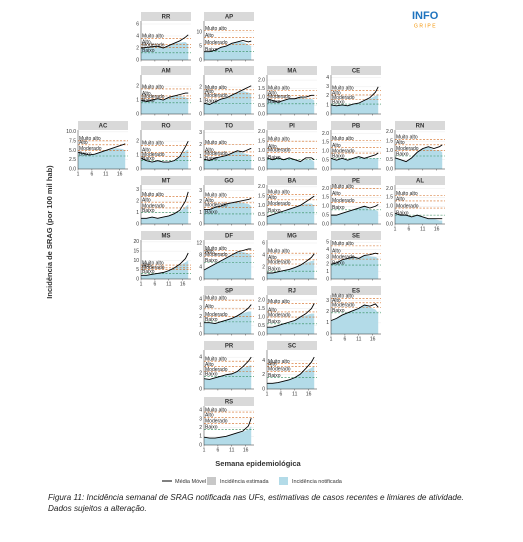 The image size is (523, 542). Describe the element at coordinates (211, 481) in the screenshot. I see `legend-swatch` at that location.